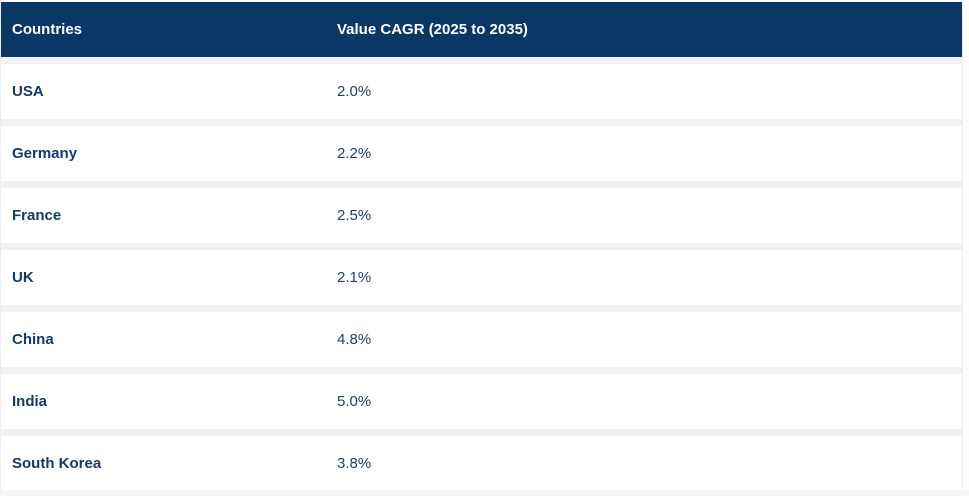 This screenshot has width=969, height=496. Describe the element at coordinates (481, 91) in the screenshot. I see `table-row: USA 2.0%` at that location.